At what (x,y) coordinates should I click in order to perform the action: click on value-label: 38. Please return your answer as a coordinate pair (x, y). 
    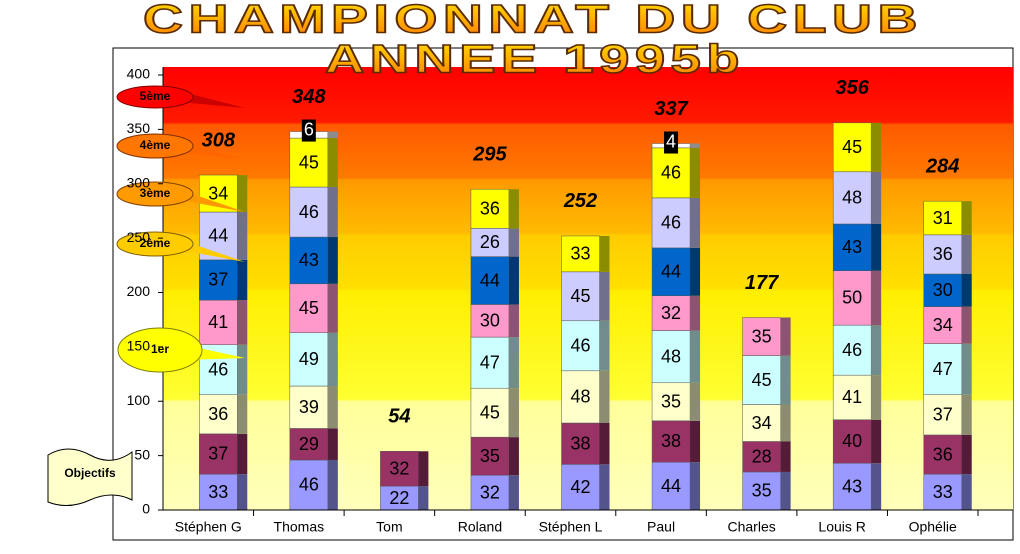
    Looking at the image, I should click on (580, 443).